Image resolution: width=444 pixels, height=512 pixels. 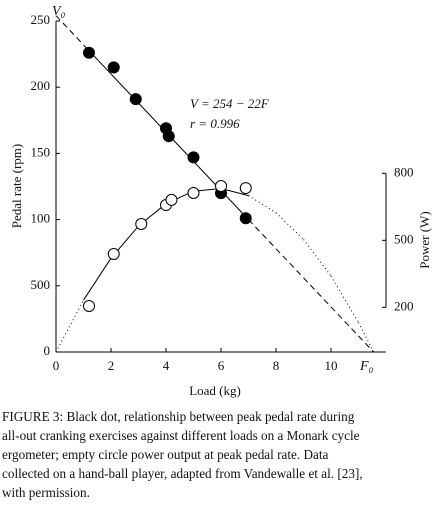 What do you see at coordinates (41, 85) in the screenshot?
I see `y-tick-label: 200` at bounding box center [41, 85].